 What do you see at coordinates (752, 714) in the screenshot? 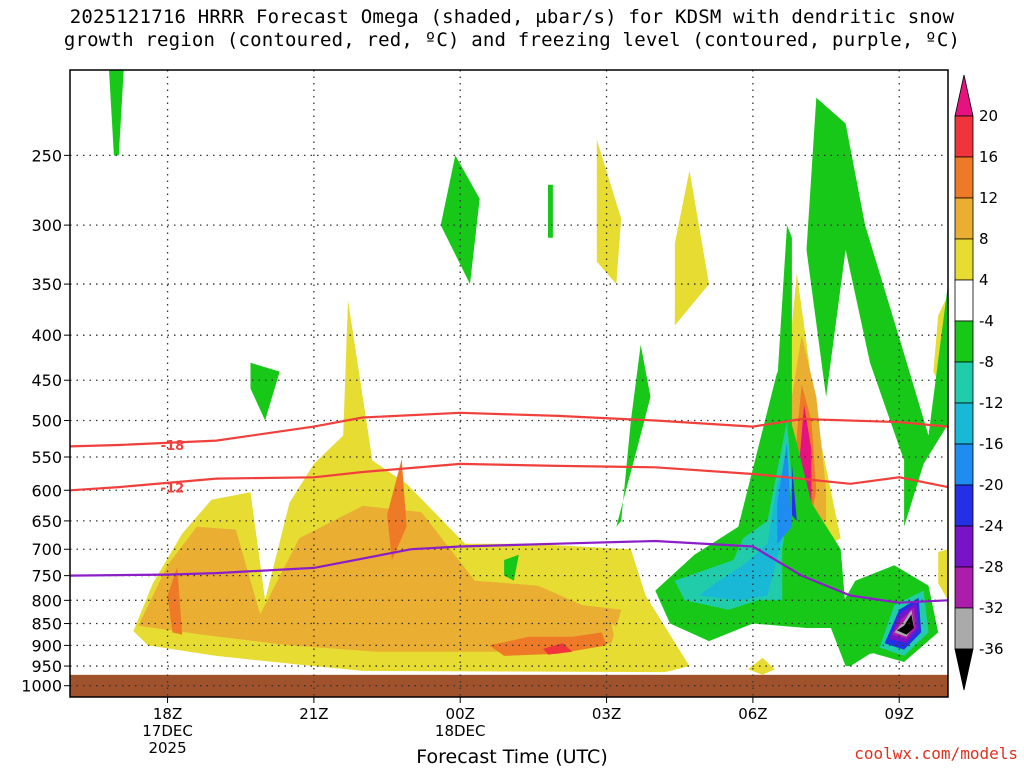
I see `x-tick-label-14-0: 06Z` at bounding box center [752, 714].